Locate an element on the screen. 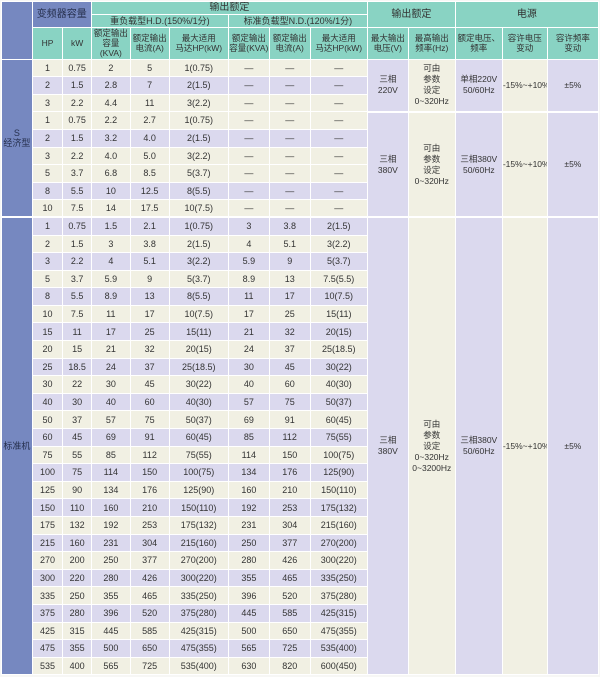  nd-motor-cell: 175(132) is located at coordinates (338, 507).